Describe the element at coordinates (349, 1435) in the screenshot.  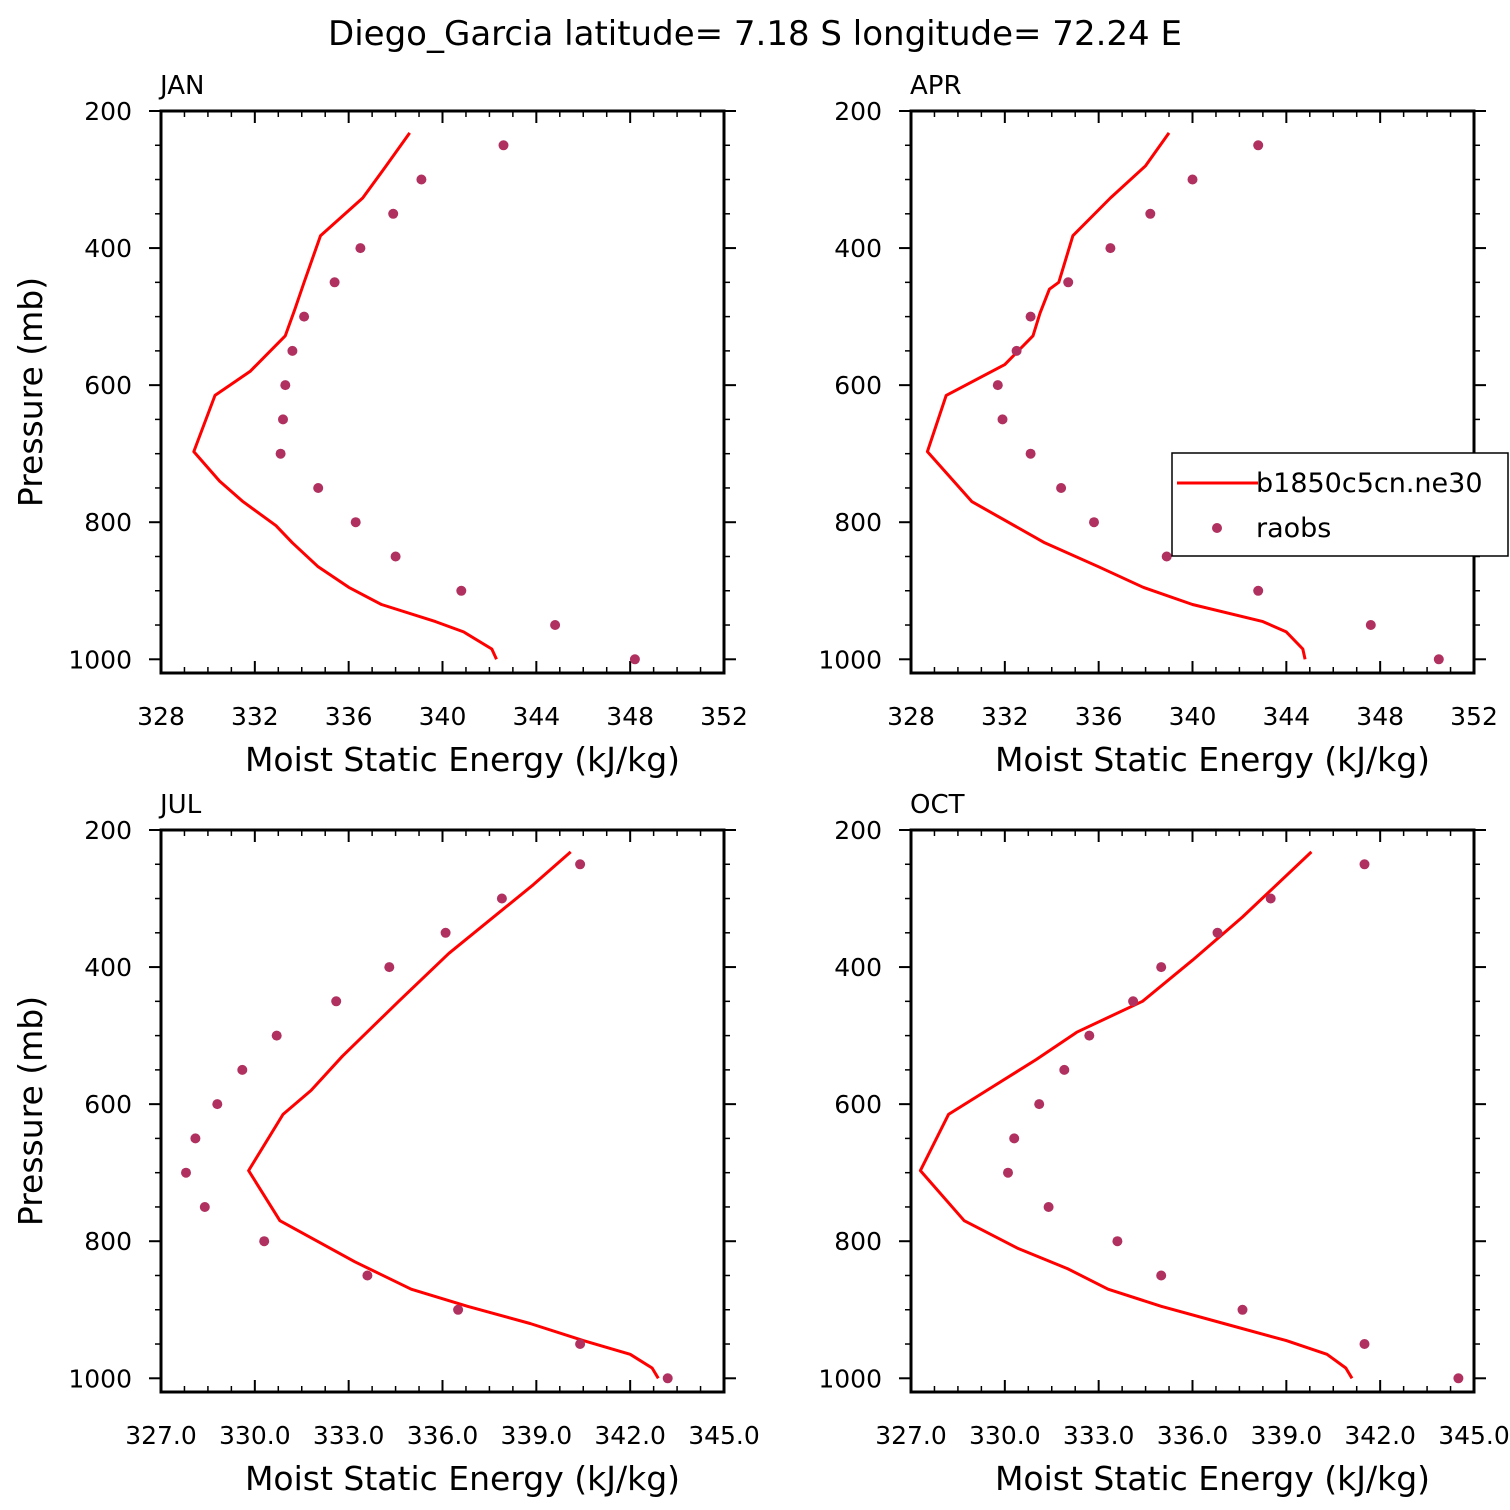
I see `x-tick-label: 333.0` at that location.